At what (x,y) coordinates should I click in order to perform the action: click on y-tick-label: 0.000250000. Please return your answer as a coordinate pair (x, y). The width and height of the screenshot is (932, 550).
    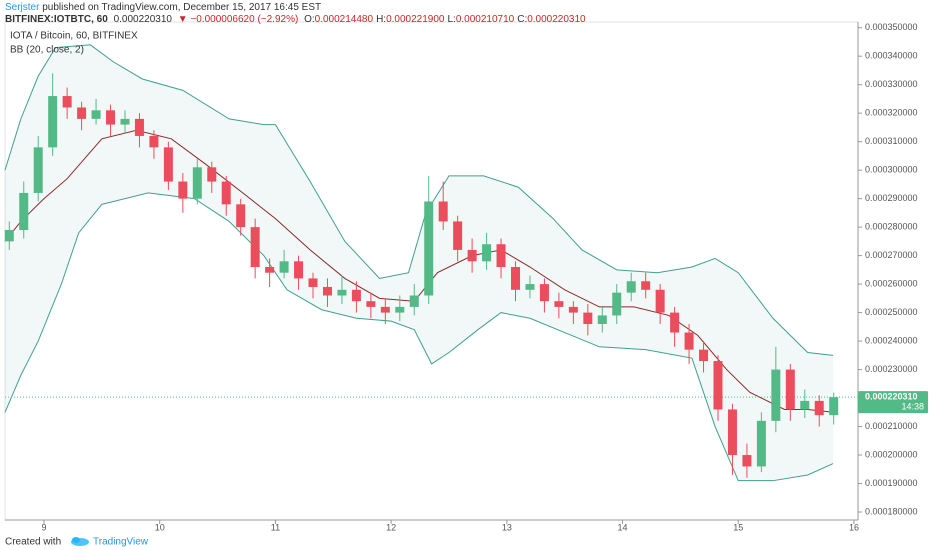
    Looking at the image, I should click on (891, 312).